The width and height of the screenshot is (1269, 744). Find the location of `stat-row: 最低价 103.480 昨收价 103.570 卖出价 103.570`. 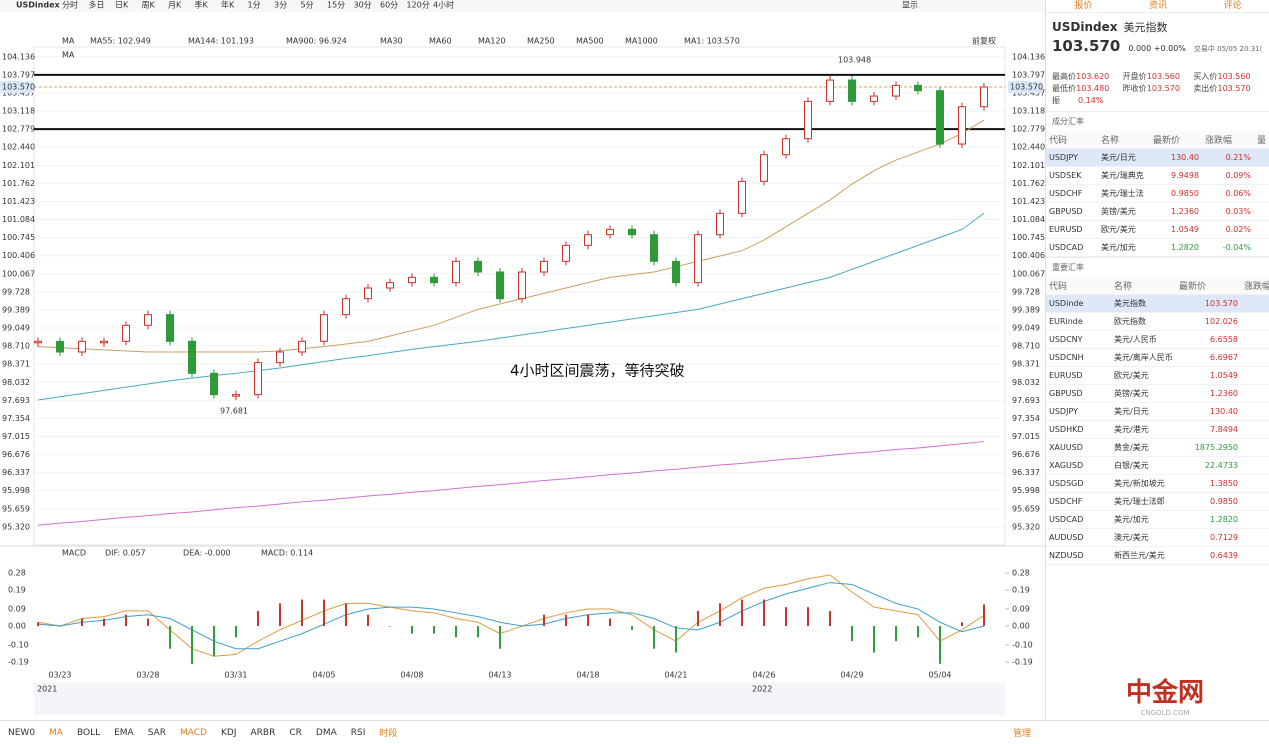

stat-row: 最低价 103.480 昨收价 103.570 卖出价 103.570 is located at coordinates (1158, 89).